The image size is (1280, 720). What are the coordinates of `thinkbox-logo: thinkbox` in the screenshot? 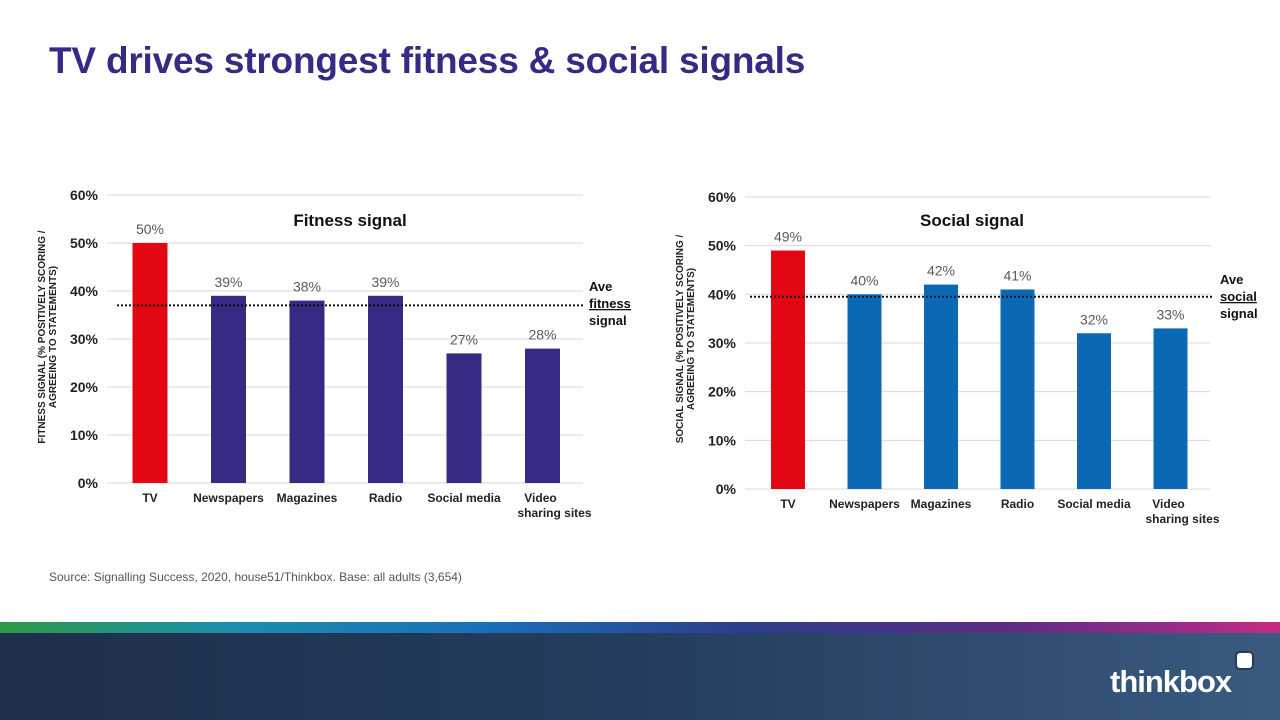 It's located at (1171, 681).